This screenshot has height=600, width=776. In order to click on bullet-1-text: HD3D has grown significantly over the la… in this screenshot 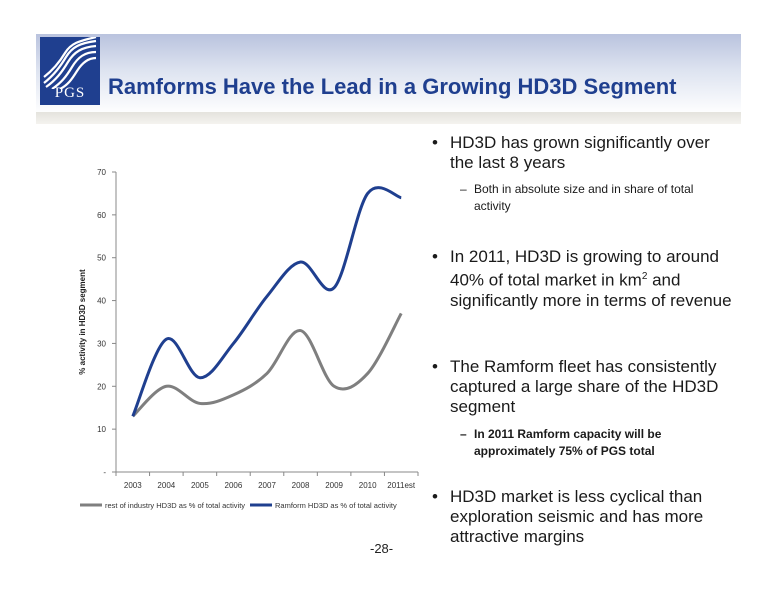, I will do `click(580, 152)`.